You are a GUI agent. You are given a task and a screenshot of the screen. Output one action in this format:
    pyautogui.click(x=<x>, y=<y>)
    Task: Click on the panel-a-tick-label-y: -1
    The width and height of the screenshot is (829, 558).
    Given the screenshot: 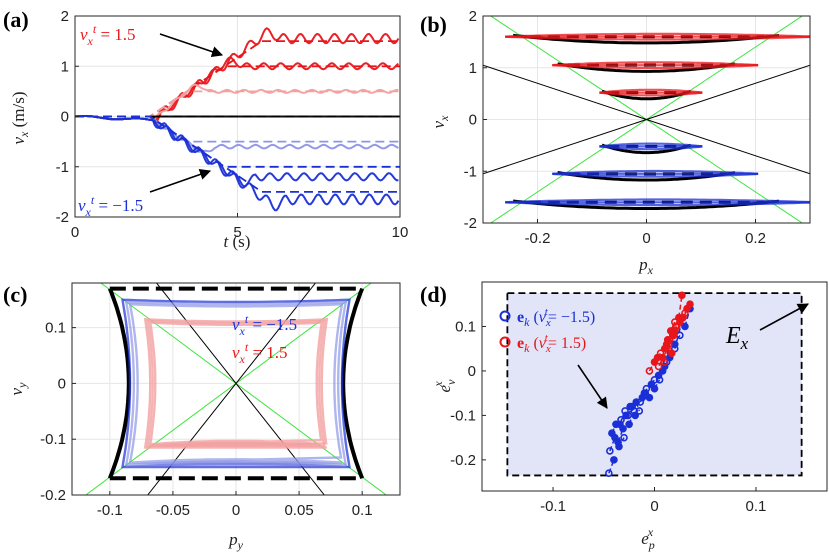 What is the action you would take?
    pyautogui.click(x=62, y=167)
    